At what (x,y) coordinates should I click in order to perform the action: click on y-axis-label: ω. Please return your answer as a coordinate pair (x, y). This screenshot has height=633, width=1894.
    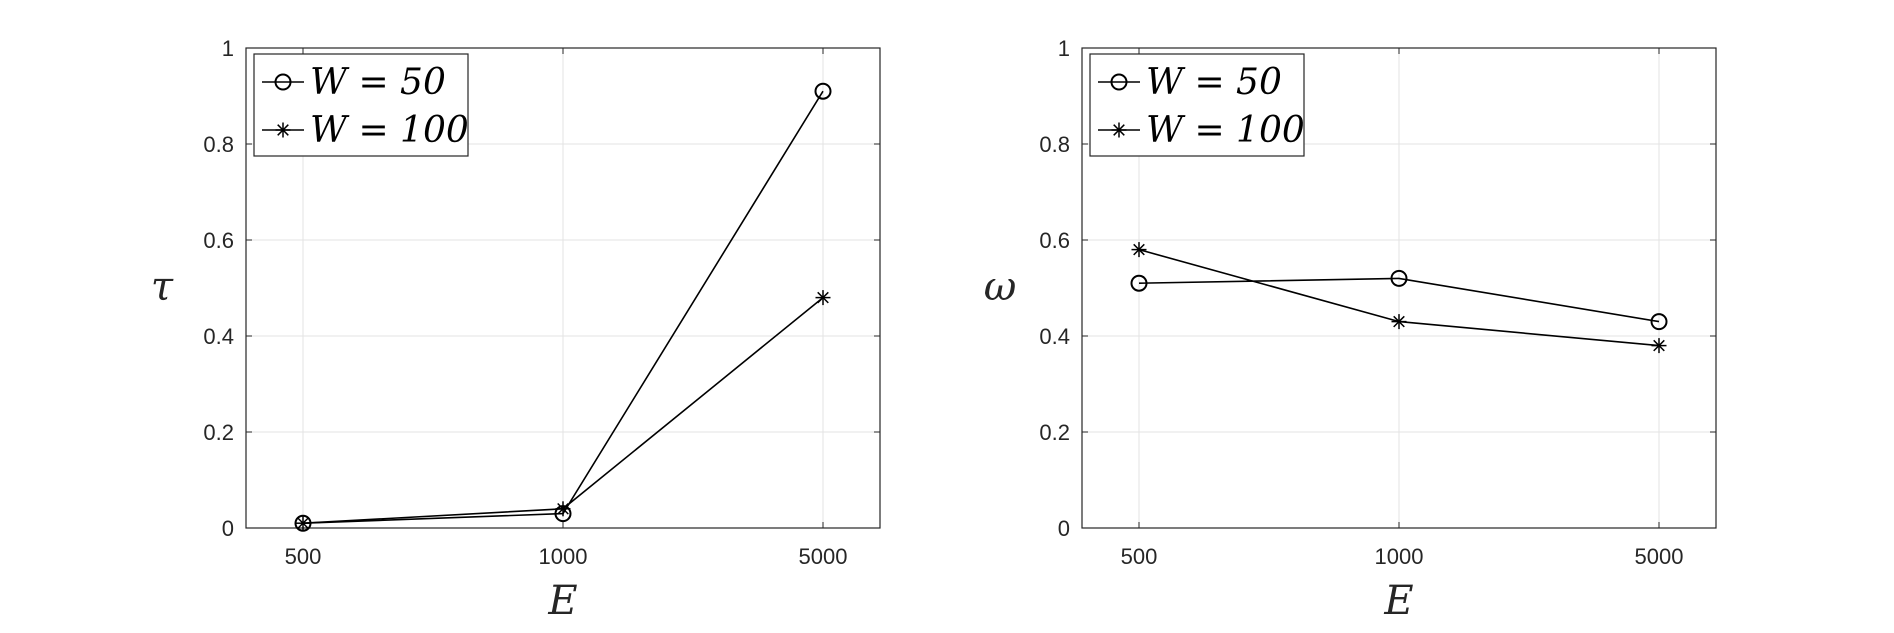
    Looking at the image, I should click on (1000, 287).